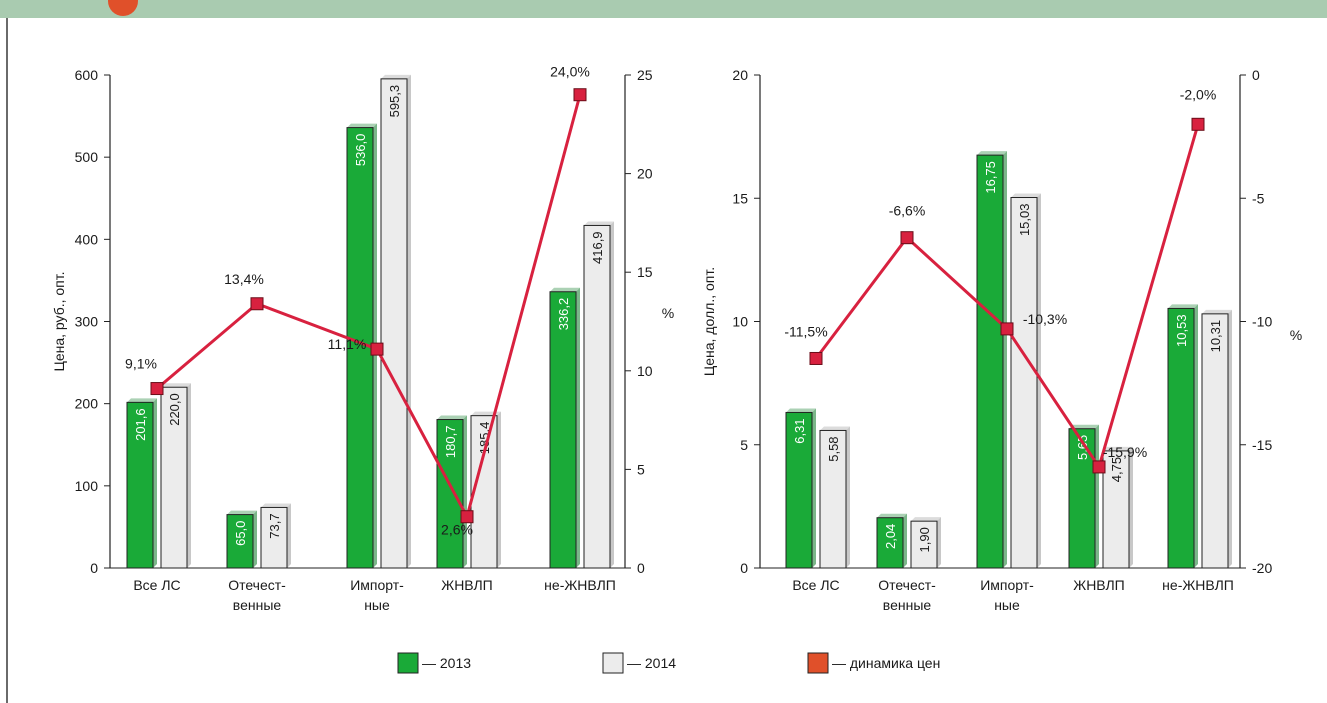  What do you see at coordinates (805, 331) in the screenshot?
I see `trend-value-label: -11,5%` at bounding box center [805, 331].